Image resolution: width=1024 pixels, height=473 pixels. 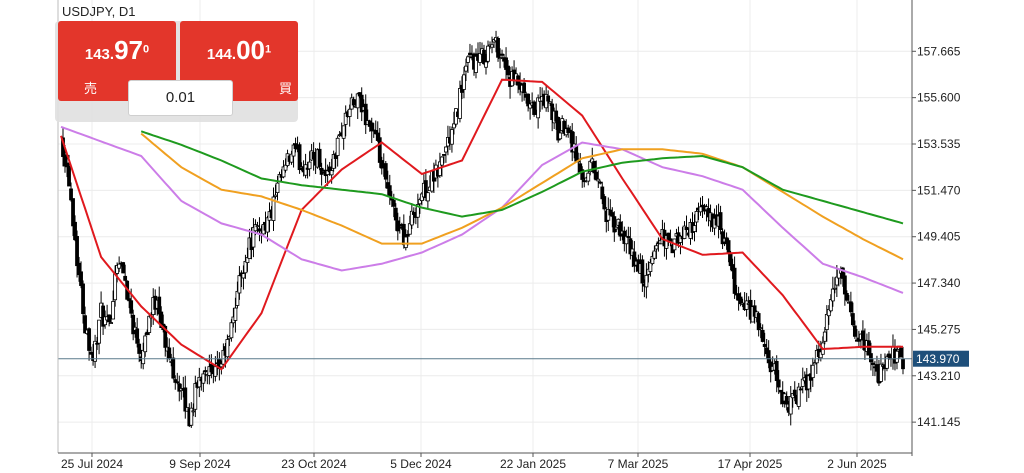 I want to click on y-tick-label: 145.275, so click(x=939, y=329).